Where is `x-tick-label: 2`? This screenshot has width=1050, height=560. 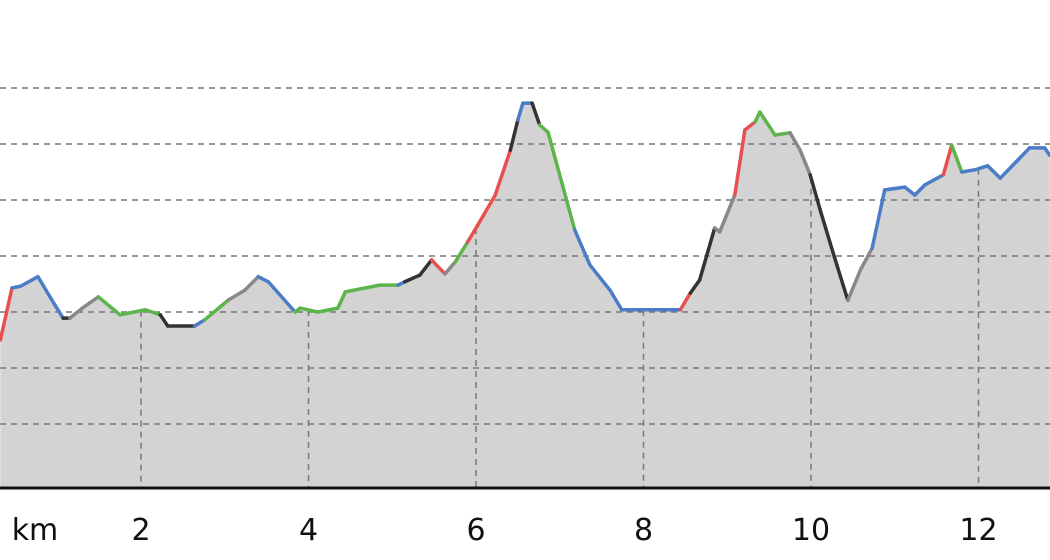
x-tick-label: 2 is located at coordinates (140, 530).